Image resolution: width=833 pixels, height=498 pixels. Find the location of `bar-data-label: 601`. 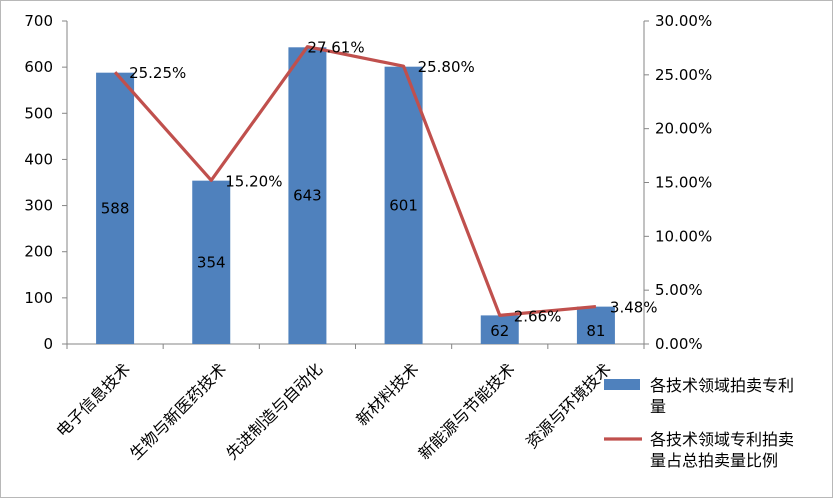

bar-data-label: 601 is located at coordinates (403, 205).